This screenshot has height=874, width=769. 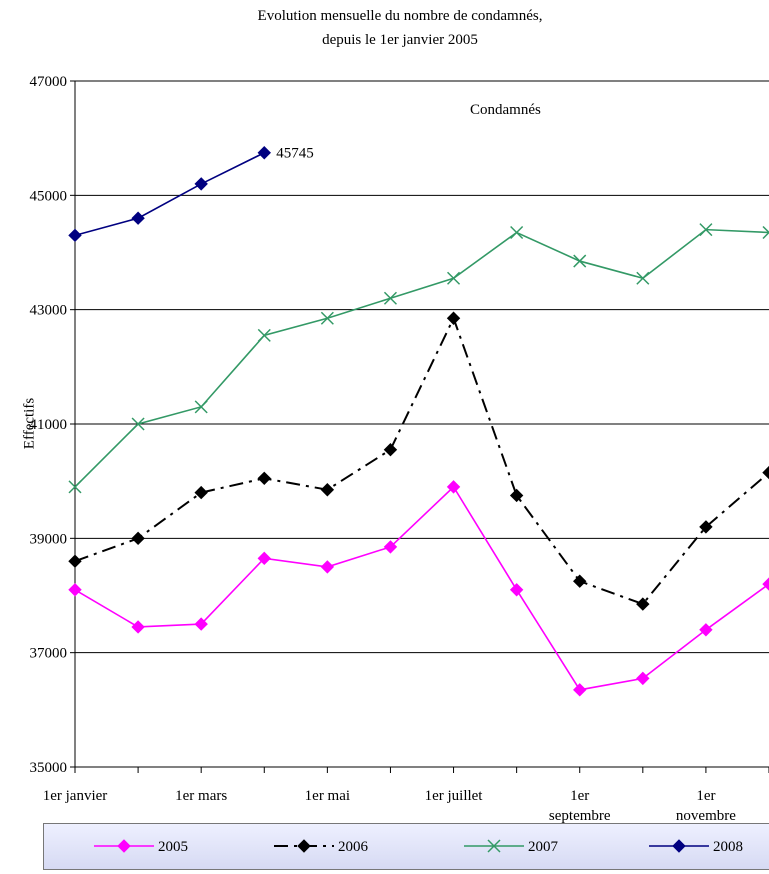 What do you see at coordinates (406, 846) in the screenshot?
I see `legend: 2005 2006 2007 2008` at bounding box center [406, 846].